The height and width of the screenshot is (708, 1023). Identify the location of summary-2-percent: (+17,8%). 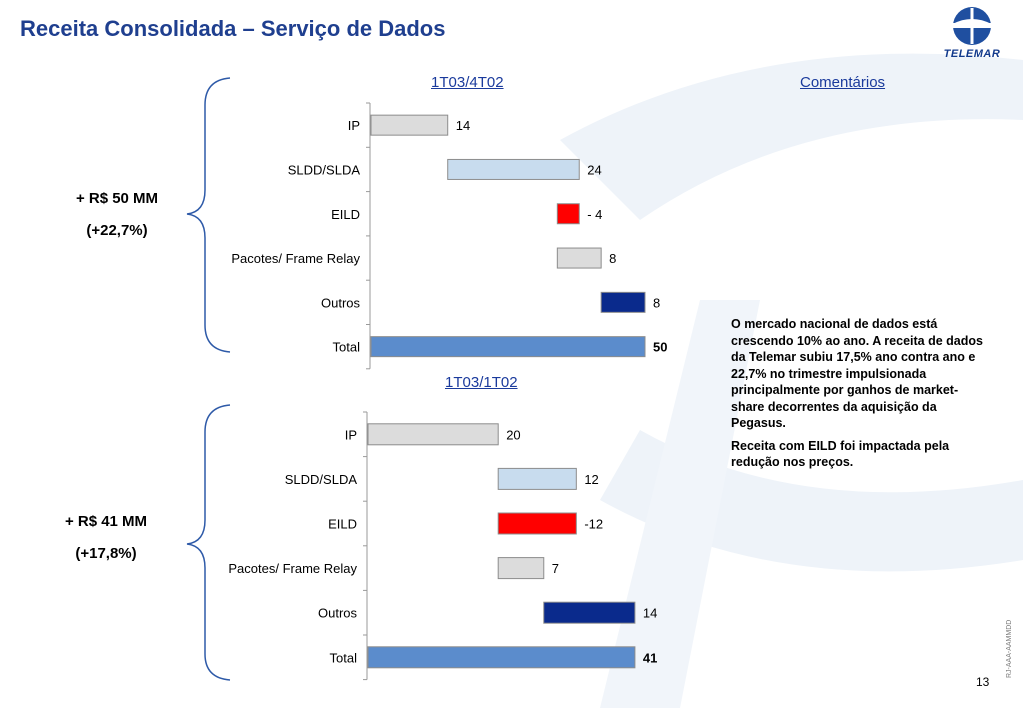
(106, 553).